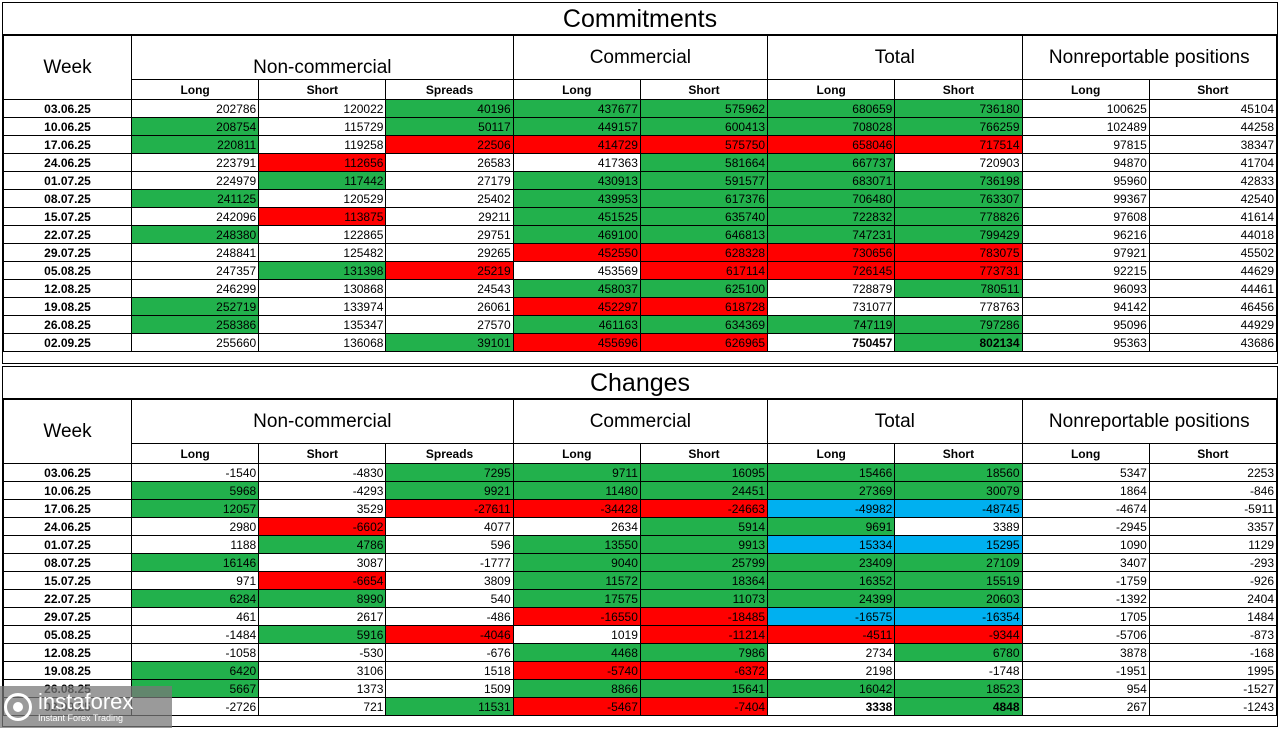  Describe the element at coordinates (449, 144) in the screenshot. I see `value-cell: 22506` at that location.